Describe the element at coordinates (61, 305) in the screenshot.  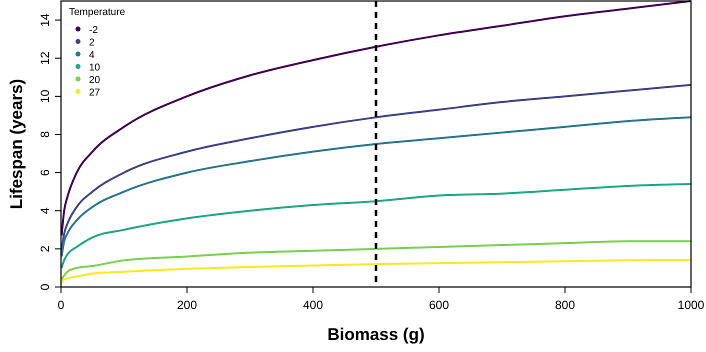
I see `x-tick-label: 0` at that location.